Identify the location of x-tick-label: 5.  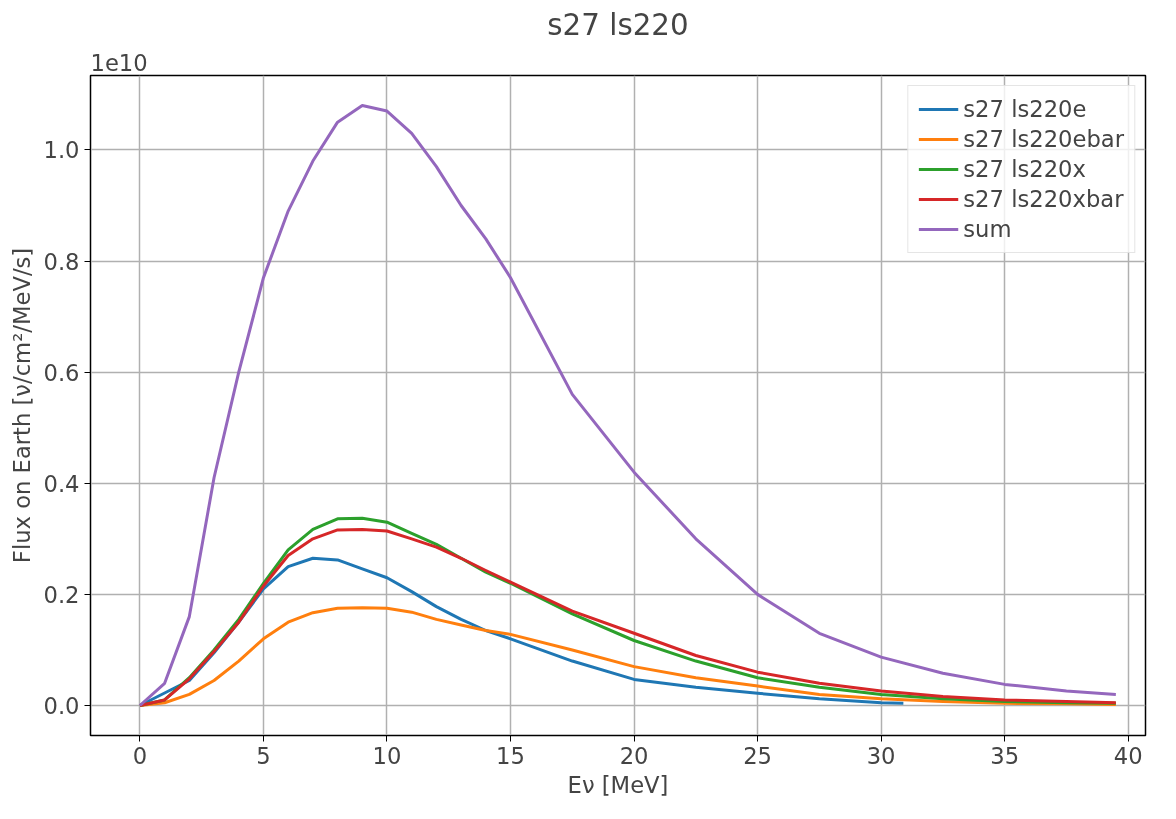
(263, 755).